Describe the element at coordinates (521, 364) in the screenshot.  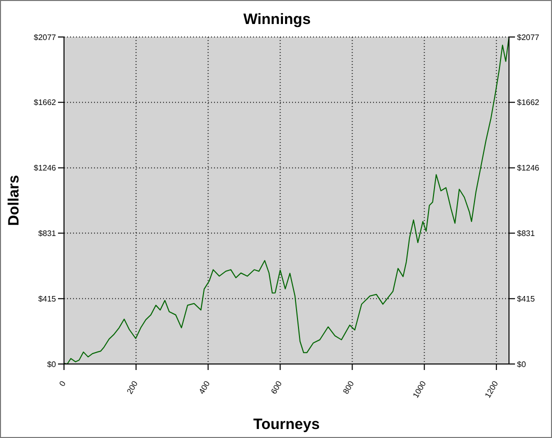
I see `y2-tick-label: $0` at that location.